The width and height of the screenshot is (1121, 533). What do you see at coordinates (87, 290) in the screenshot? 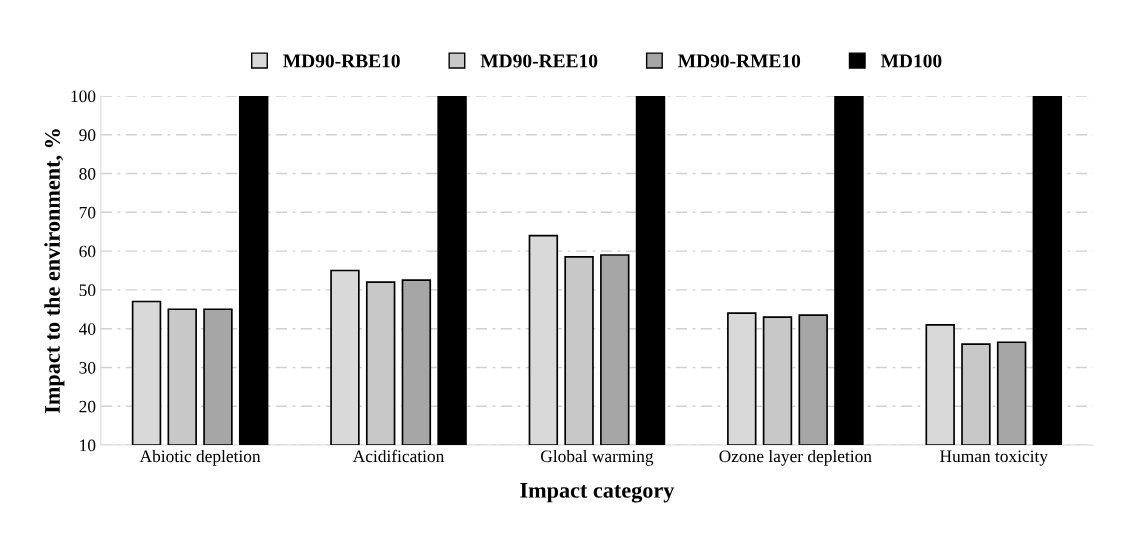
I see `y-tick-label: 50` at bounding box center [87, 290].